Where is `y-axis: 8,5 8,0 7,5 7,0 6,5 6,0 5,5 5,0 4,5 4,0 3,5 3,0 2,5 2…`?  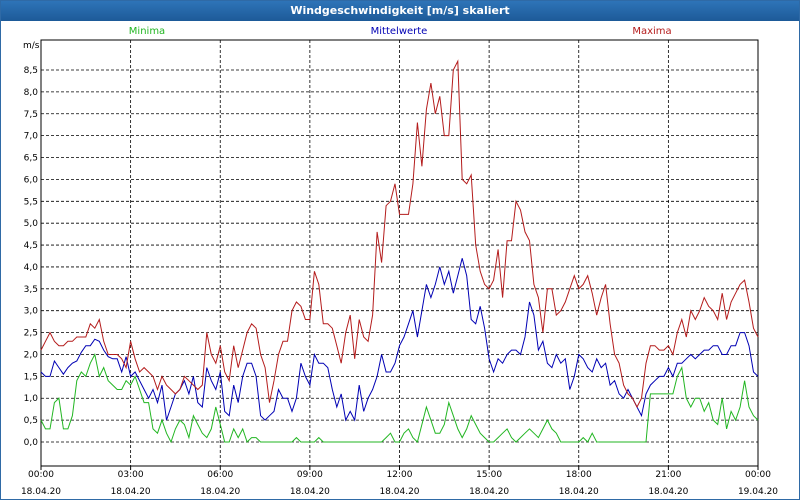
y-axis: 8,5 8,0 7,5 7,0 6,5 6,0 5,5 5,0 4,5 4,0 3,5 3,0 2,5 2… is located at coordinates (31, 257).